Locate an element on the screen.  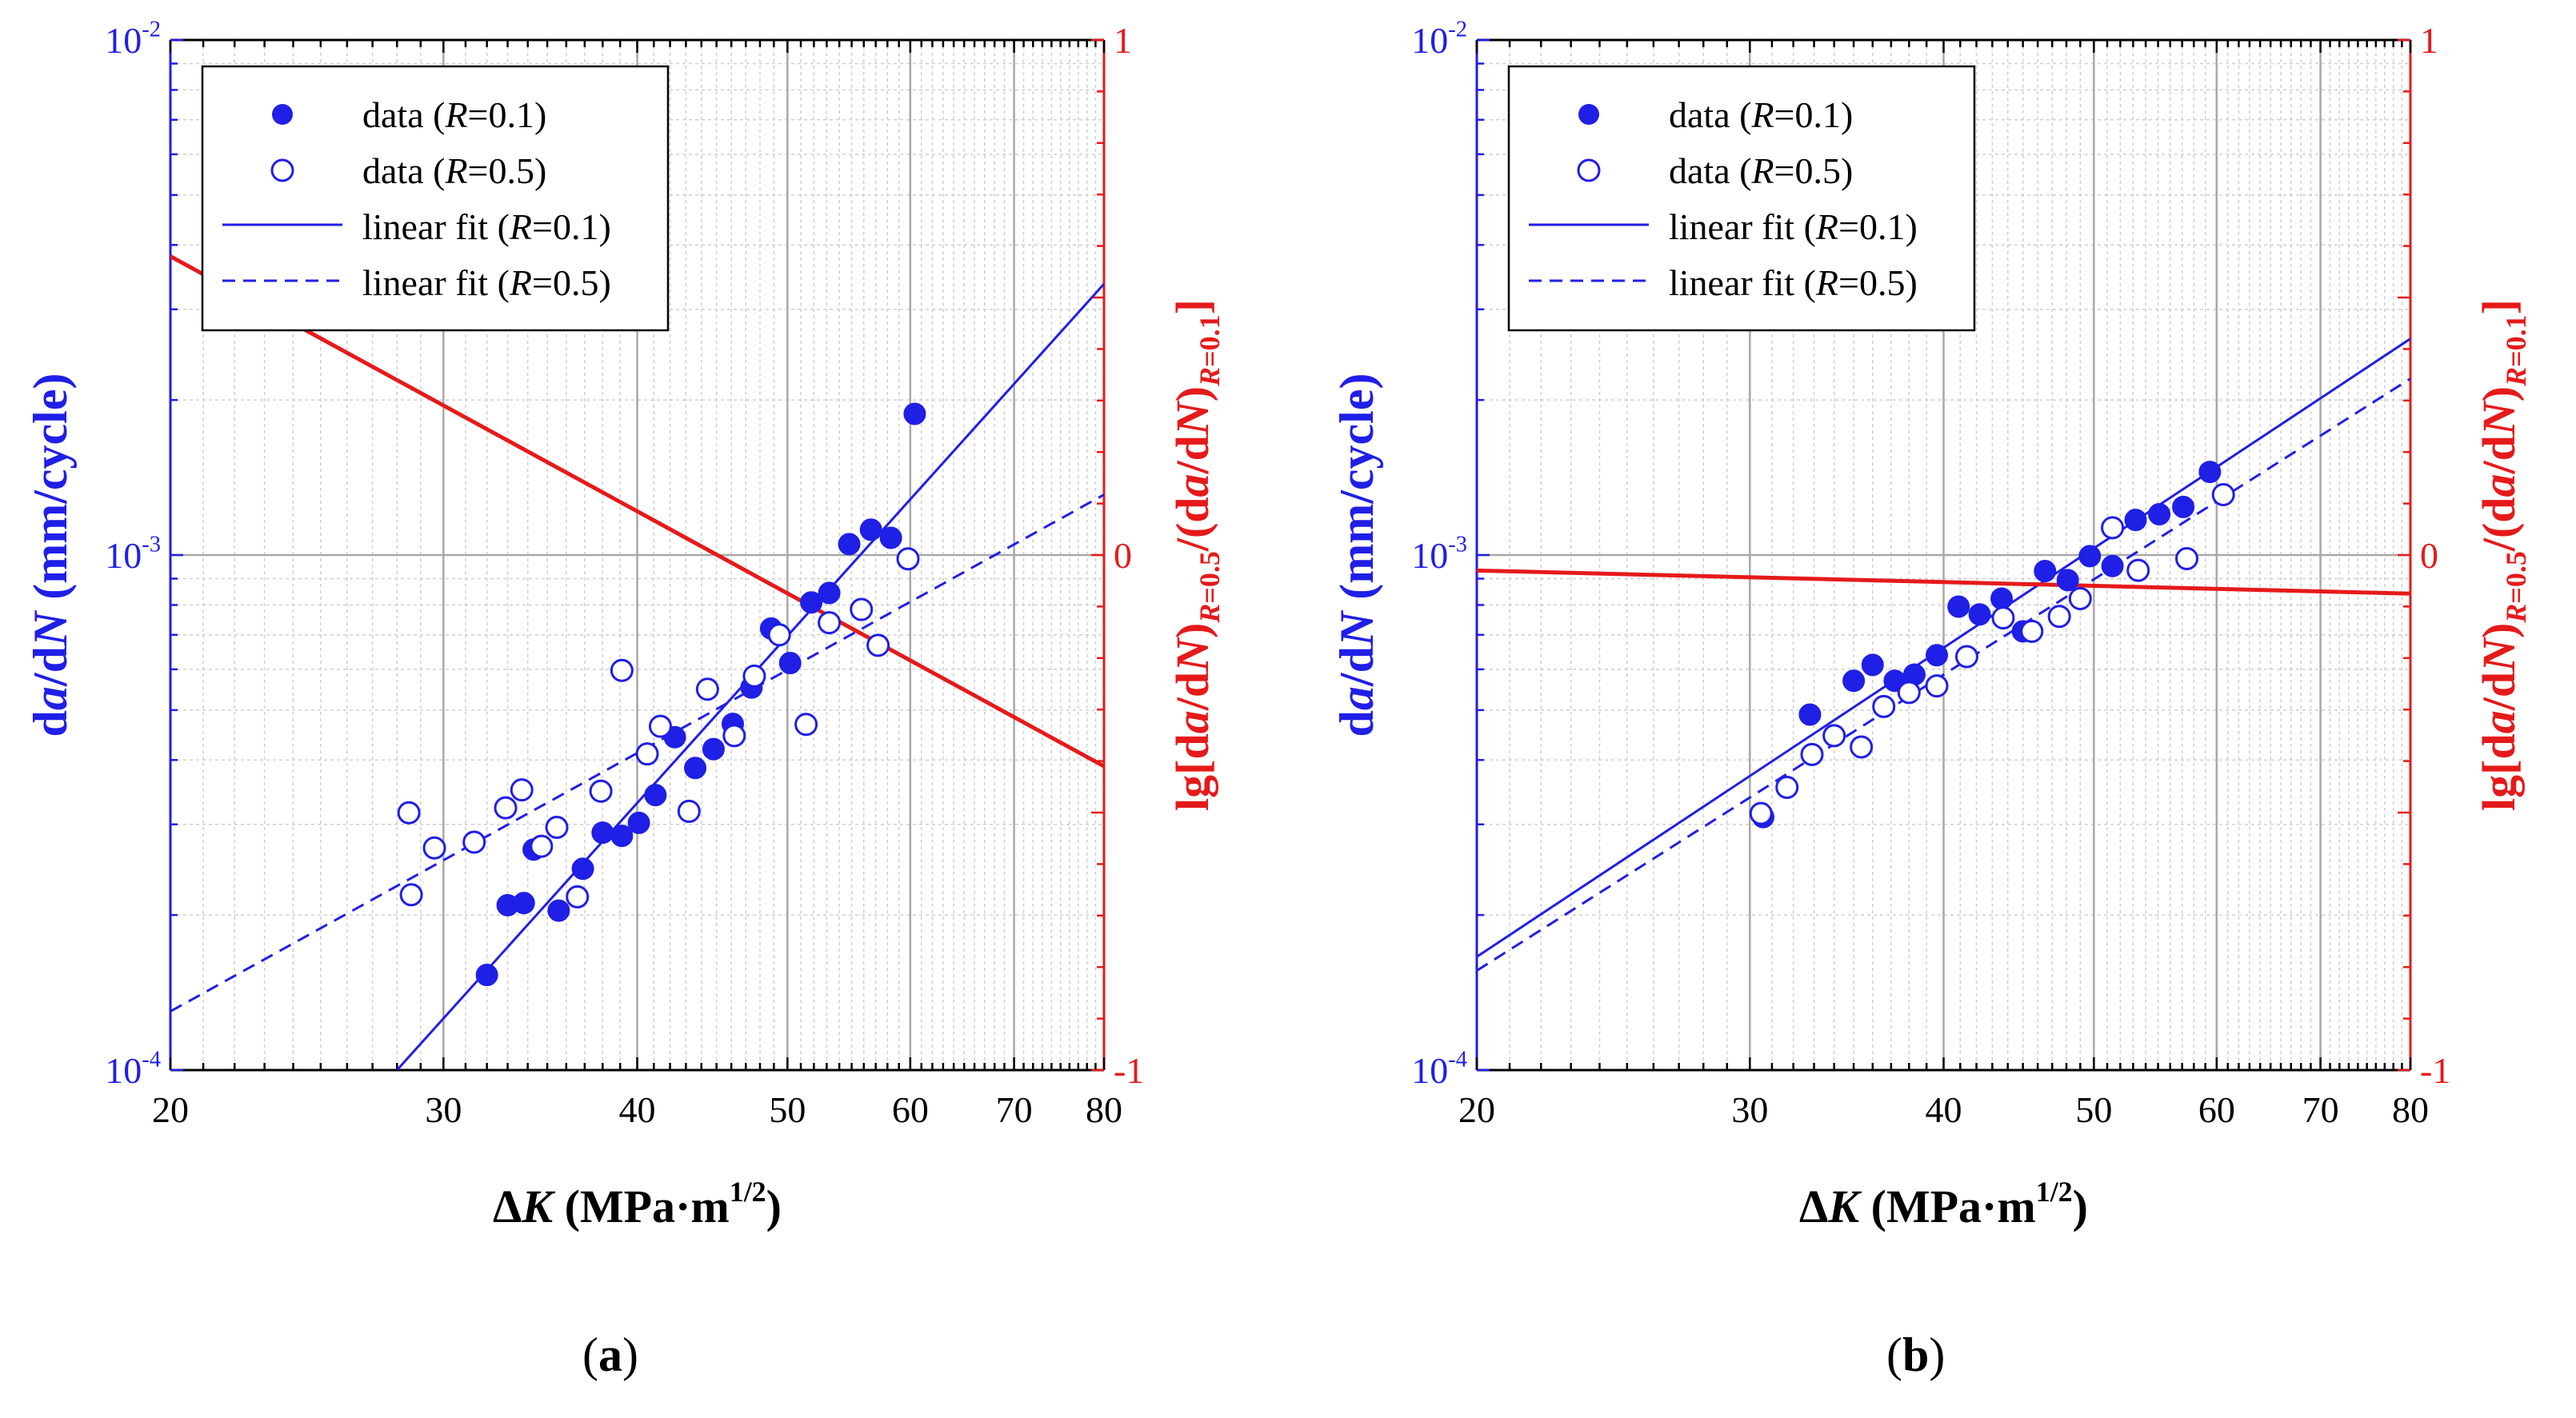
x-tick-label: 60 is located at coordinates (2216, 1109).